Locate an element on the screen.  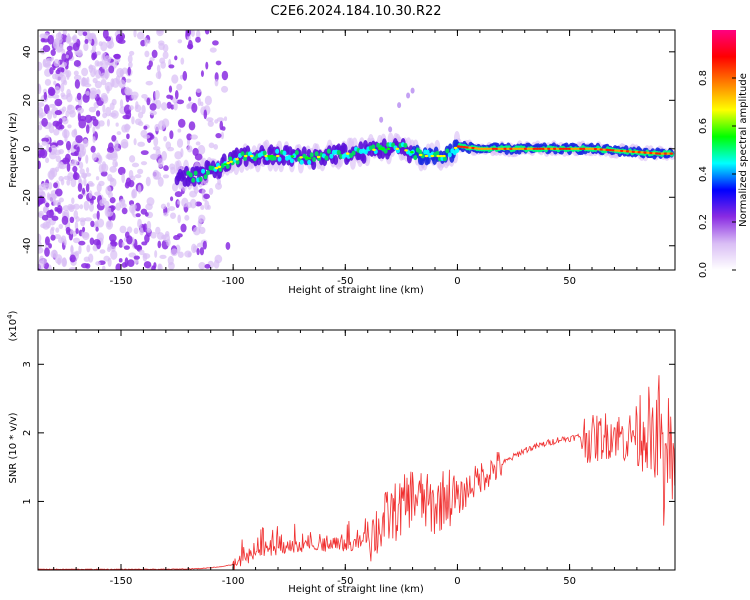
y-tick-label: 2 is located at coordinates (27, 433).